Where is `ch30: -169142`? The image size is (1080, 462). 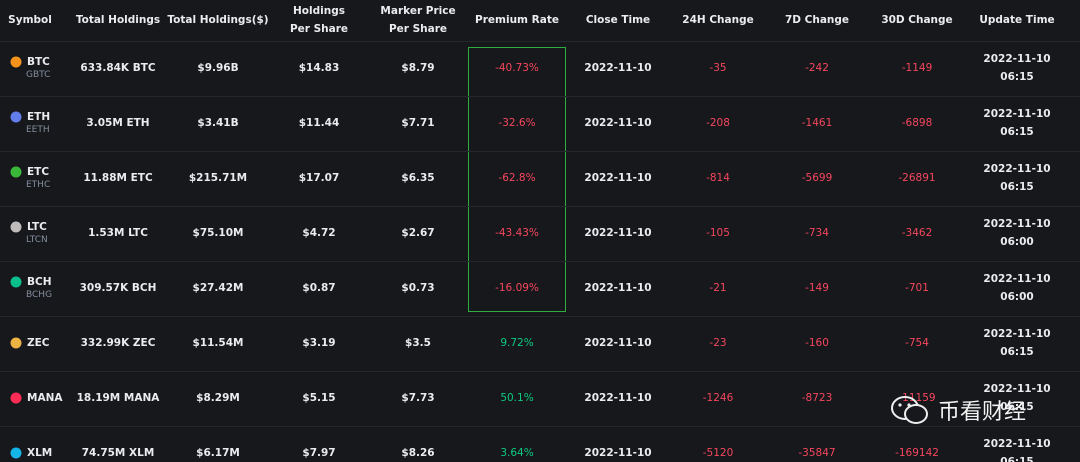
ch30: -169142 is located at coordinates (917, 453).